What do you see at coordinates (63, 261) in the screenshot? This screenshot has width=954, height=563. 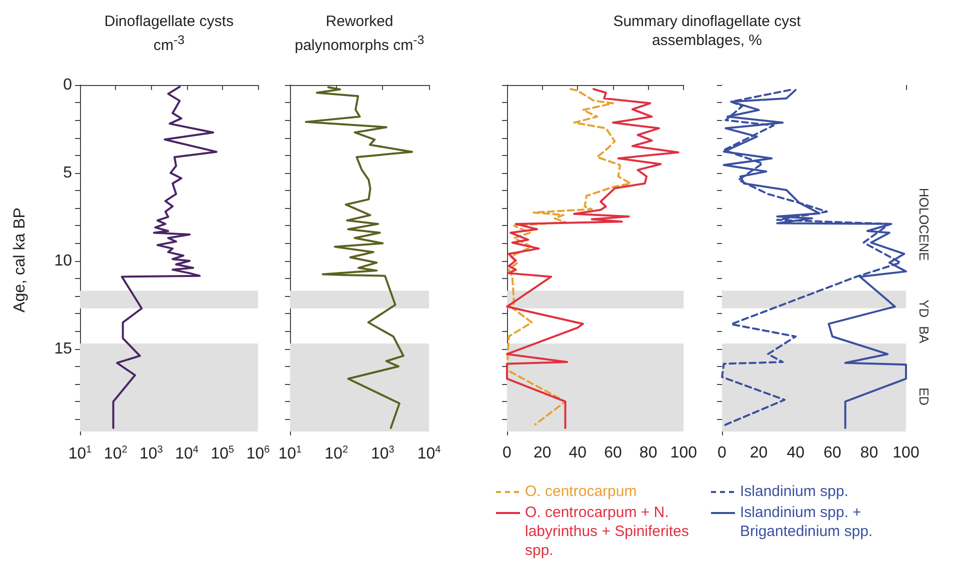 I see `y-tick-label: 10` at bounding box center [63, 261].